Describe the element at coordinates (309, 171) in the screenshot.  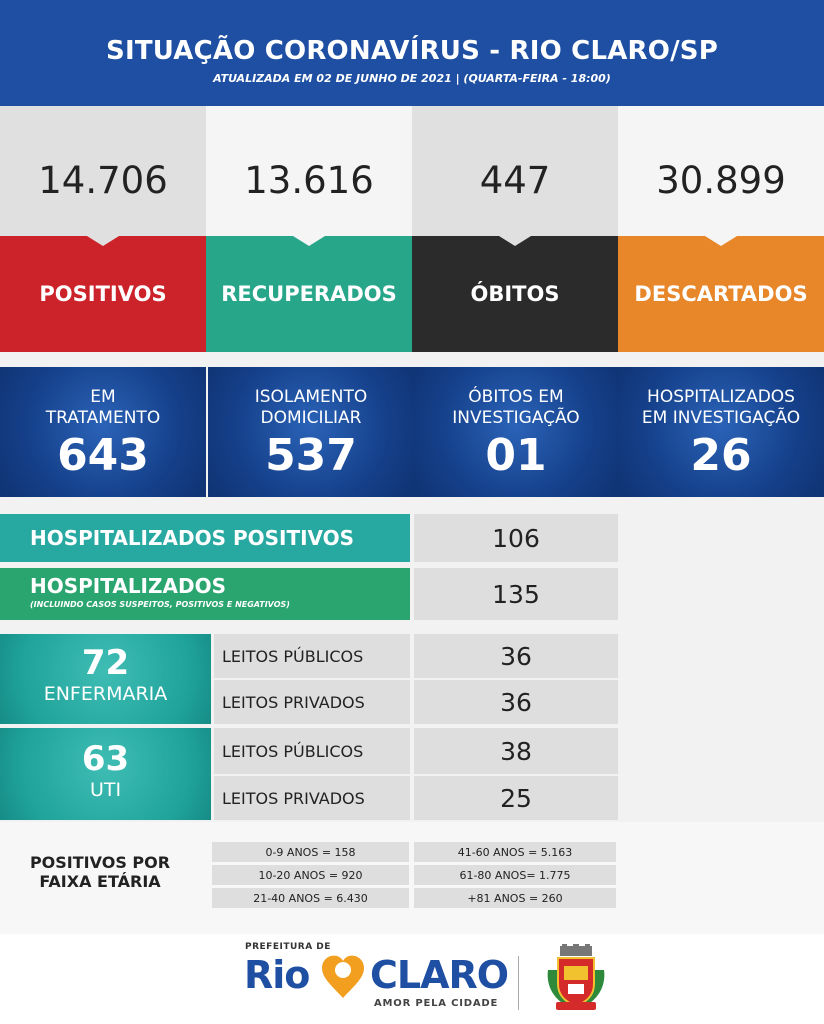
I see `stat-value: 13.616` at that location.